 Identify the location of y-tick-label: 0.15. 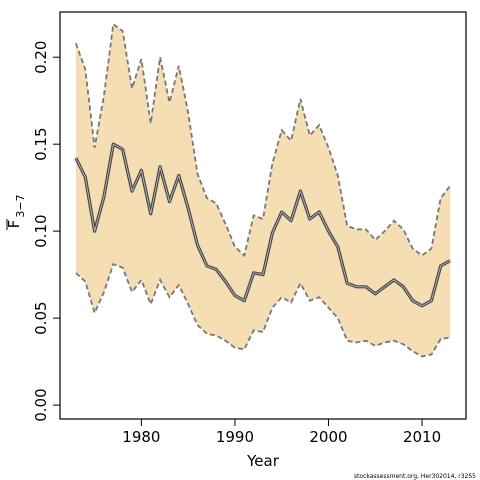
(41, 143).